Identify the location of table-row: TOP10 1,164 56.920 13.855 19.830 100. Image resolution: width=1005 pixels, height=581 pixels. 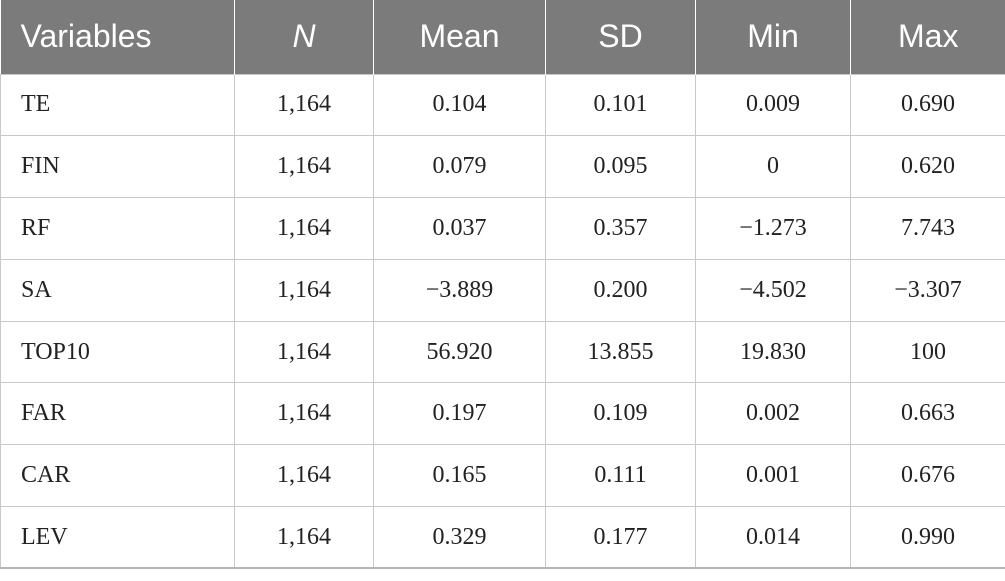
(502, 352).